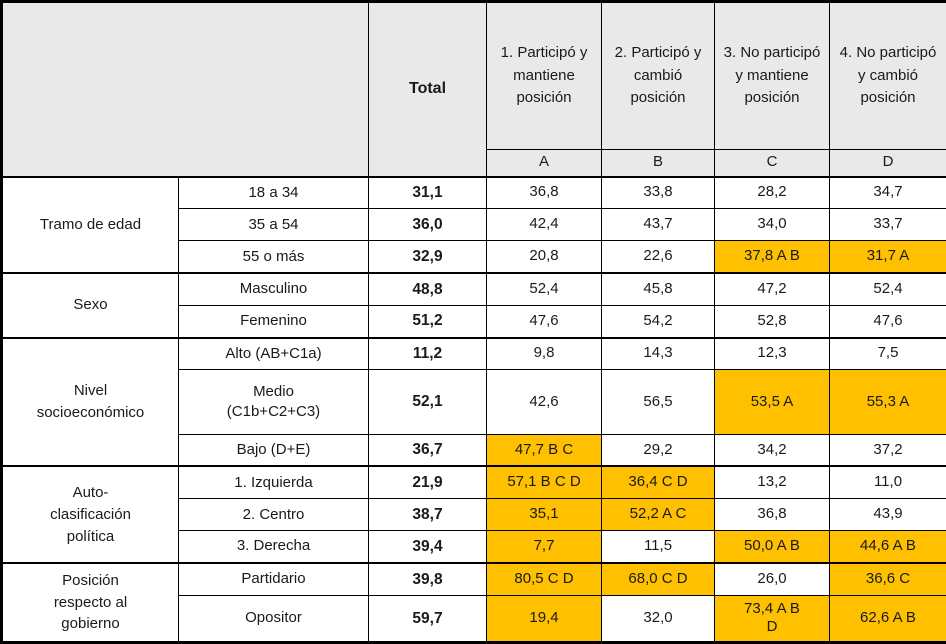 The width and height of the screenshot is (946, 644). Describe the element at coordinates (427, 578) in the screenshot. I see `total-cell: 39,8` at that location.